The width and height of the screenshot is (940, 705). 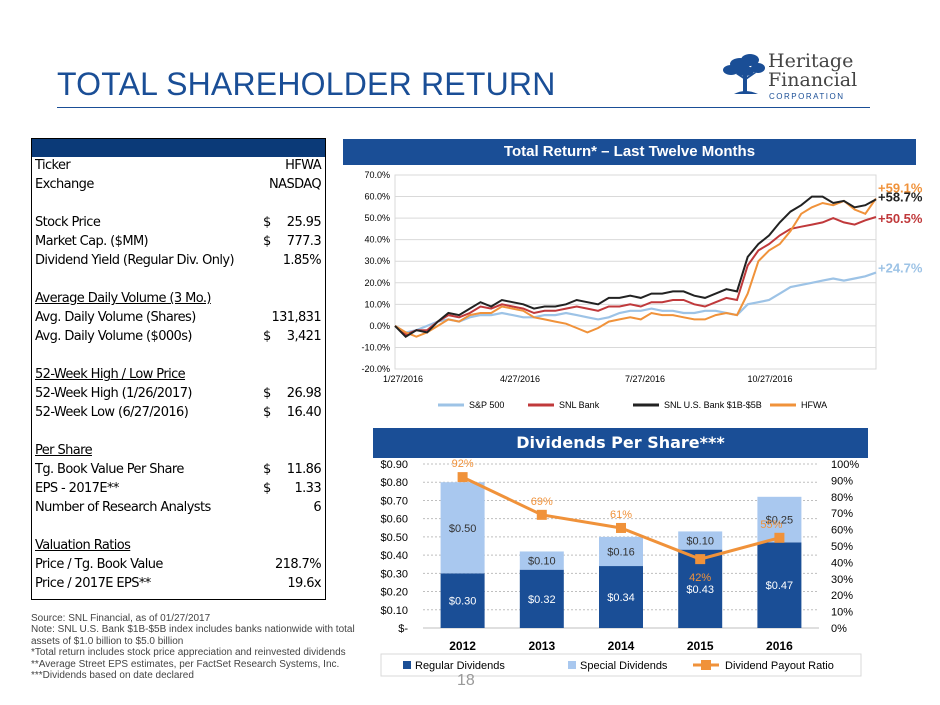 What do you see at coordinates (620, 443) in the screenshot?
I see `dividends-header: Dividends Per Share***` at bounding box center [620, 443].